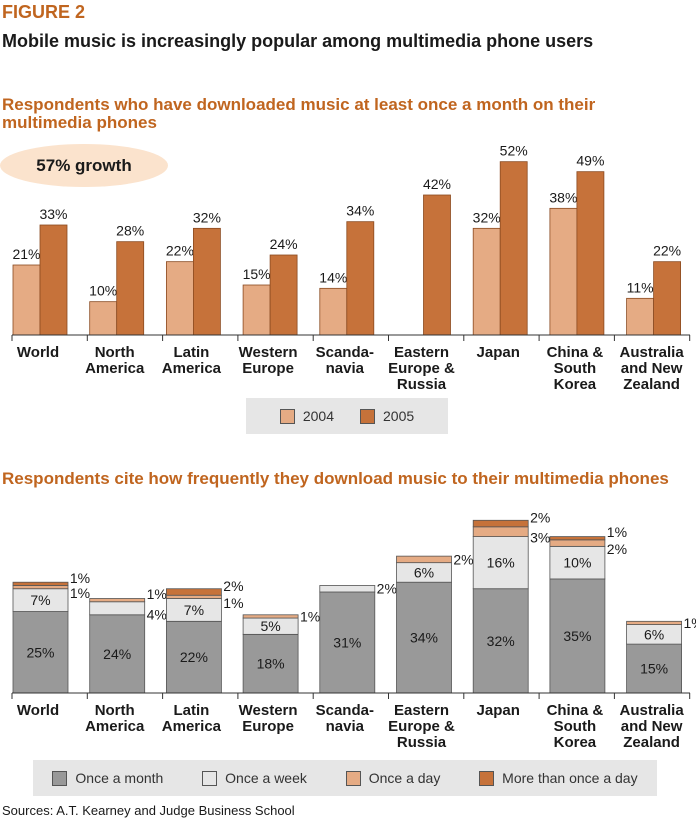 This screenshot has width=696, height=821. Describe the element at coordinates (514, 151) in the screenshot. I see `data-label-2005-6: 52%` at that location.